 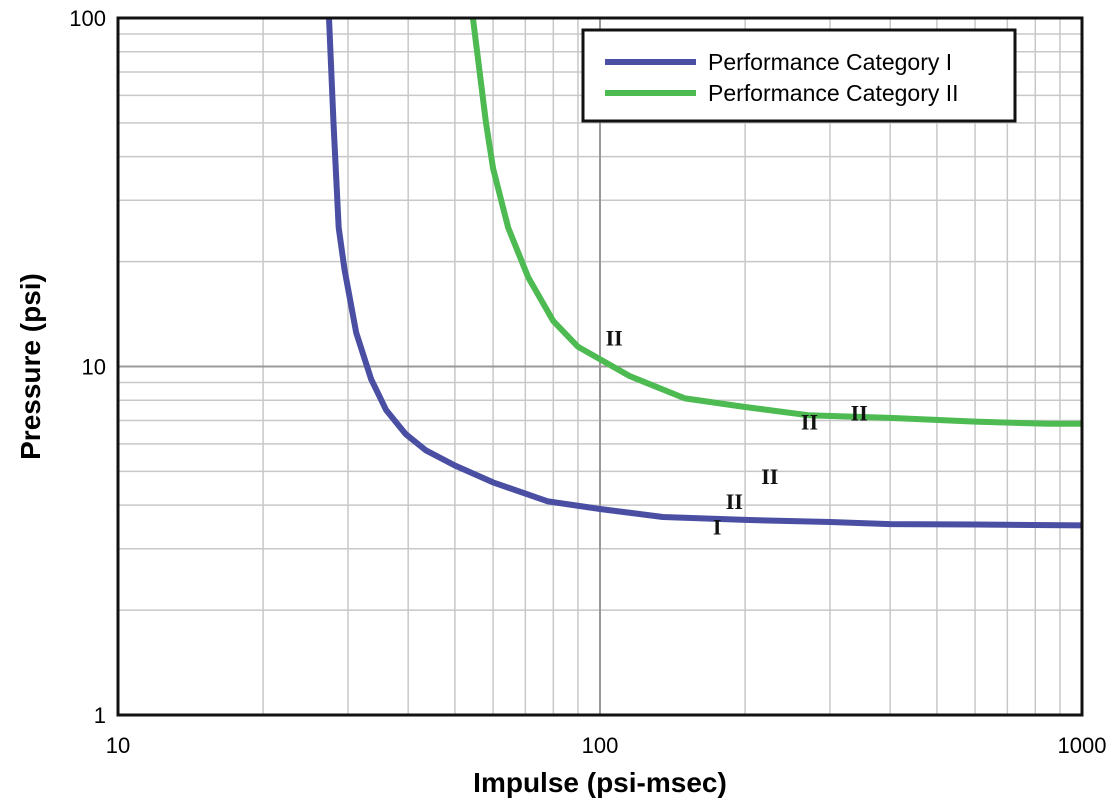 What do you see at coordinates (600, 745) in the screenshot?
I see `x-tick-label: 100` at bounding box center [600, 745].